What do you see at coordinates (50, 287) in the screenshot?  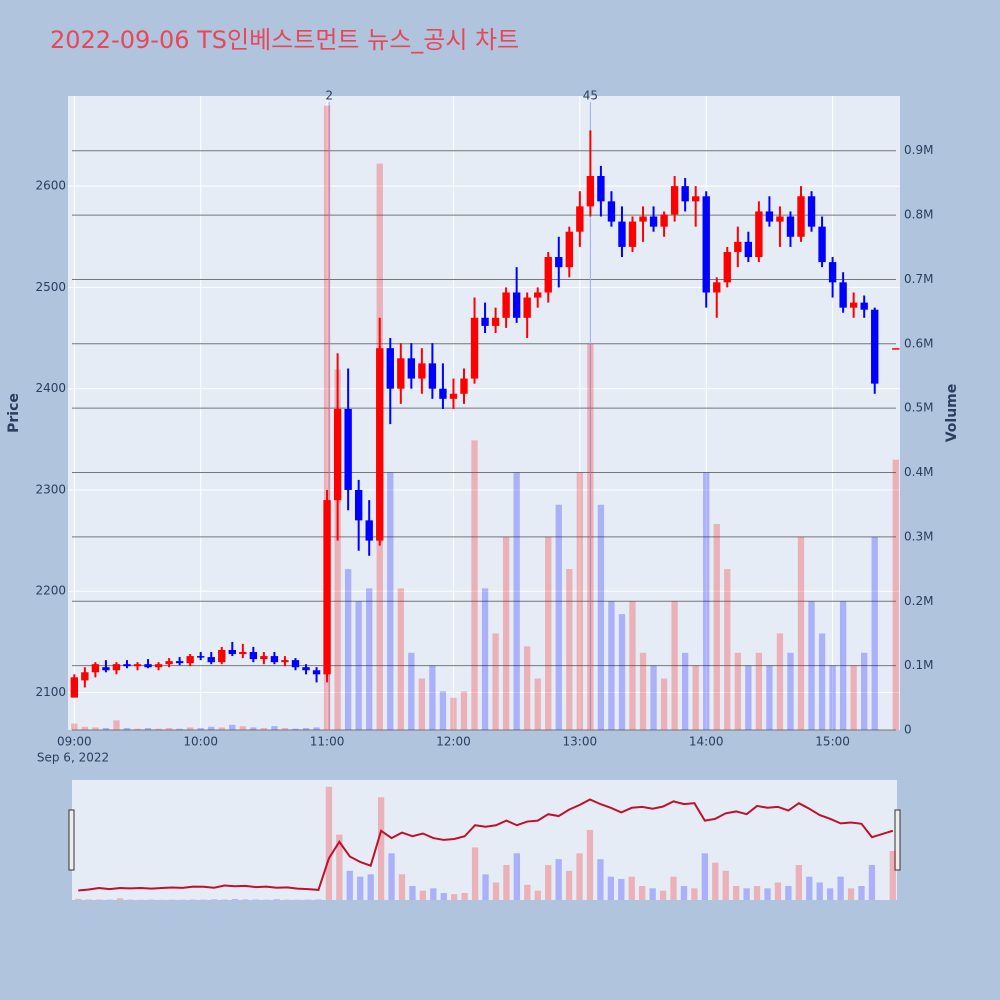 I see `y-tick-label: 2500` at bounding box center [50, 287].